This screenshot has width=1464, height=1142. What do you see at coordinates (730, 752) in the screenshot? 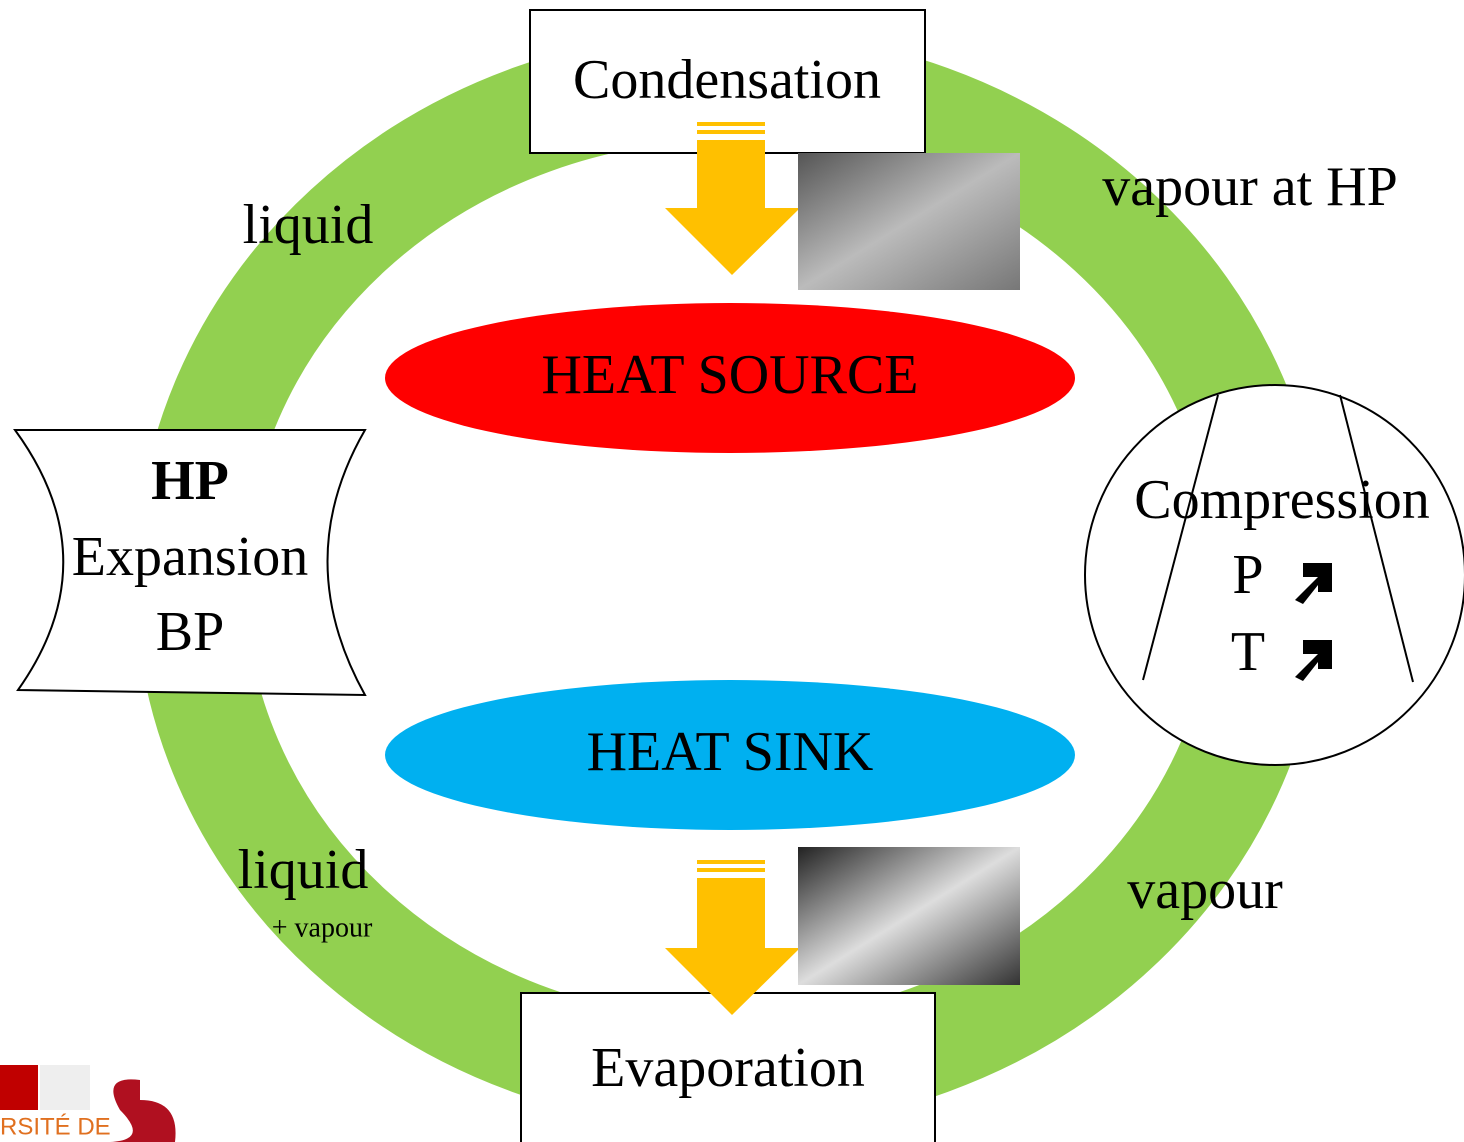
I see `heat-sink-label: HEAT SINK` at bounding box center [730, 752].